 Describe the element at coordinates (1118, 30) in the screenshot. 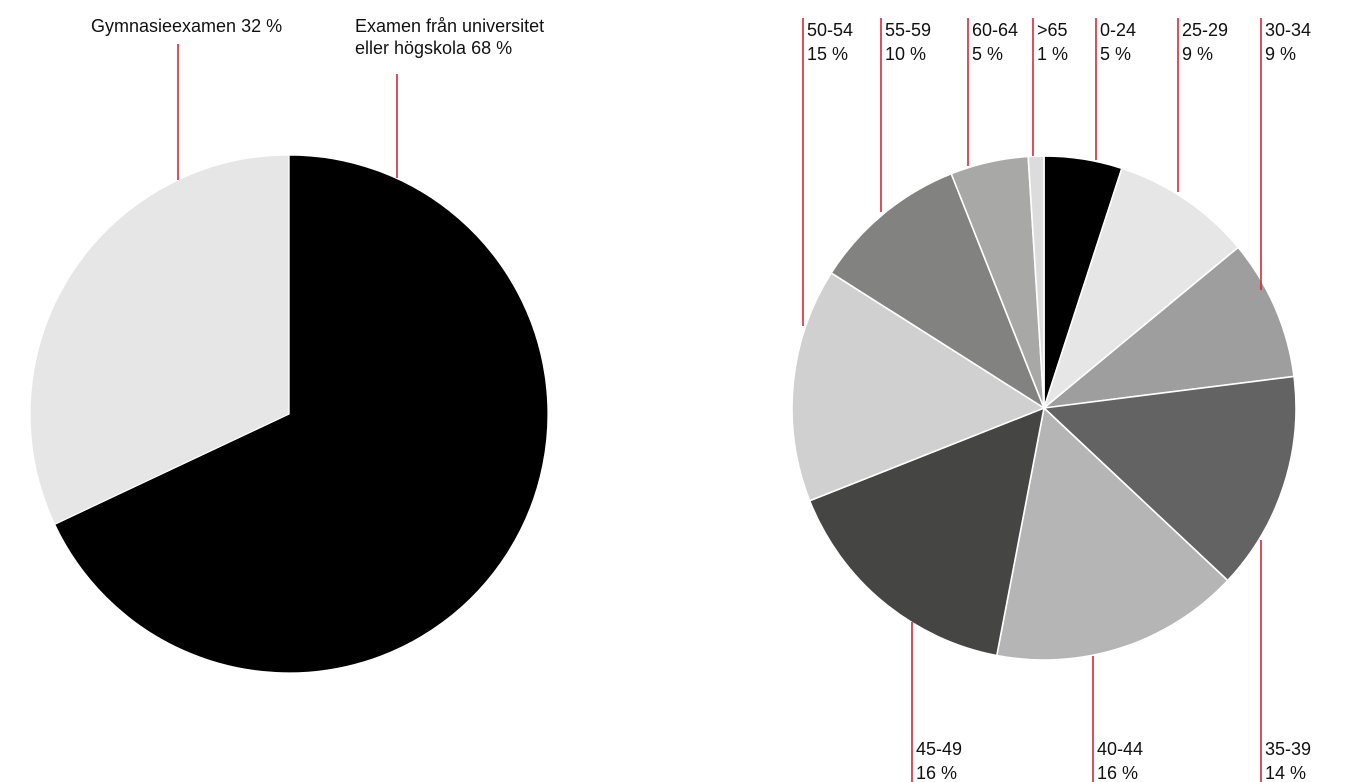

I see `slice-label-0-24: 0-24` at that location.